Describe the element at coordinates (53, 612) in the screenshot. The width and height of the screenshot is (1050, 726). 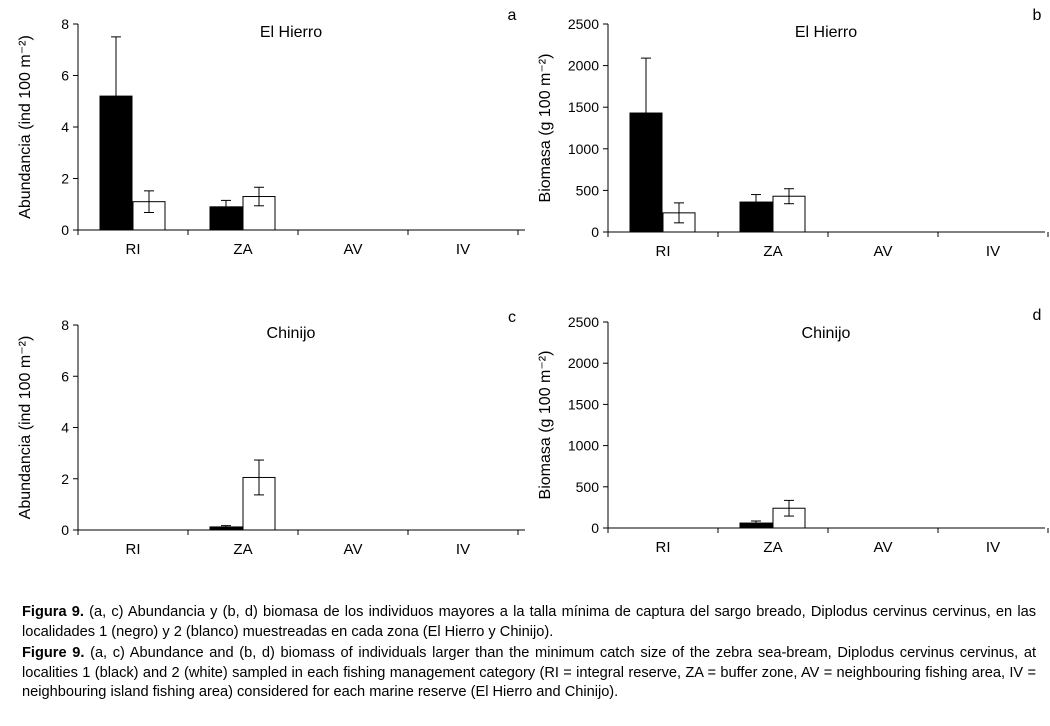
I see `caption-es-label: Figura 9.` at that location.